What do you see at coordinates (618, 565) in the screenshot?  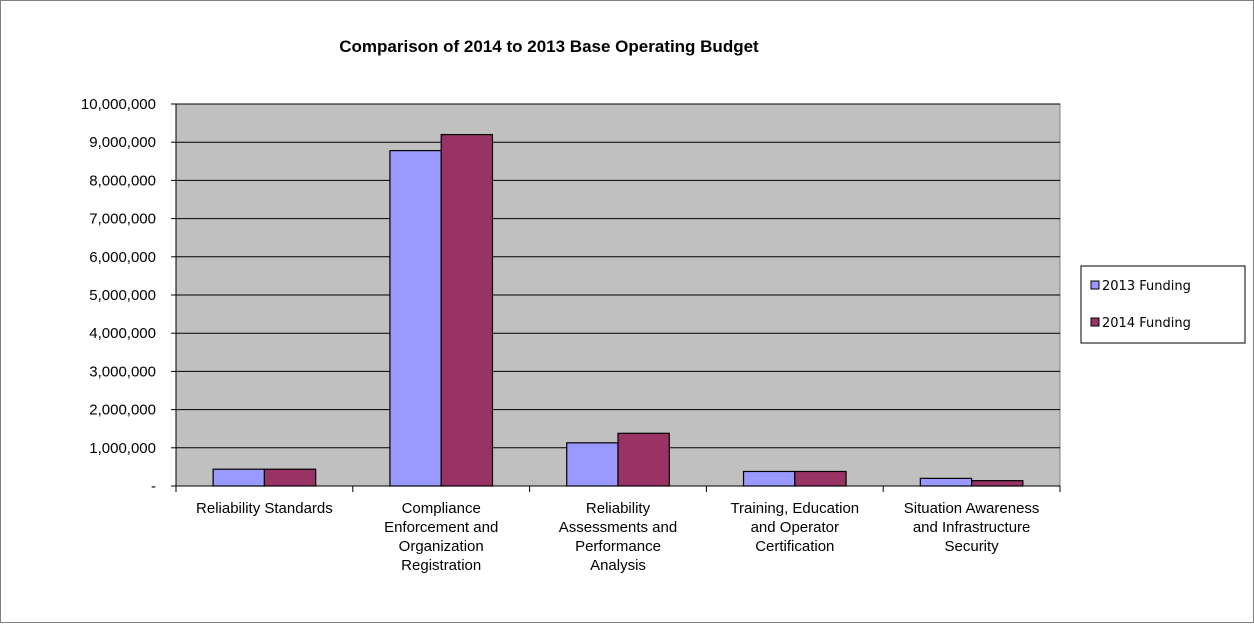 I see `x-category-label-line: Analysis` at bounding box center [618, 565].